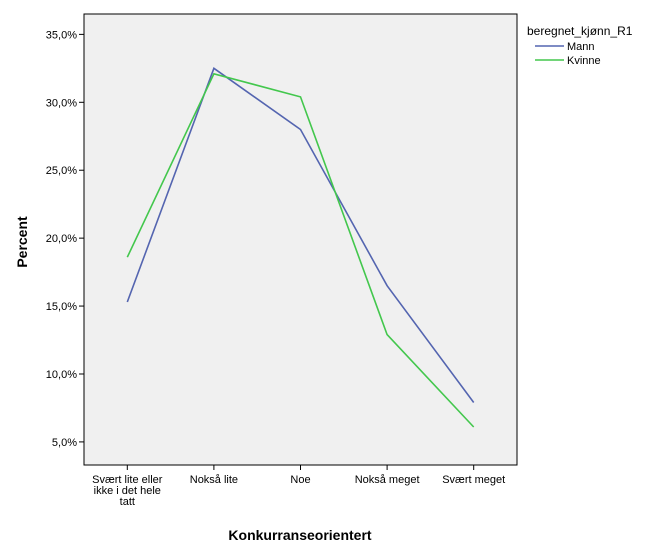 The image size is (651, 550). I want to click on x-tick-label-line: ikke i det hele, so click(127, 491).